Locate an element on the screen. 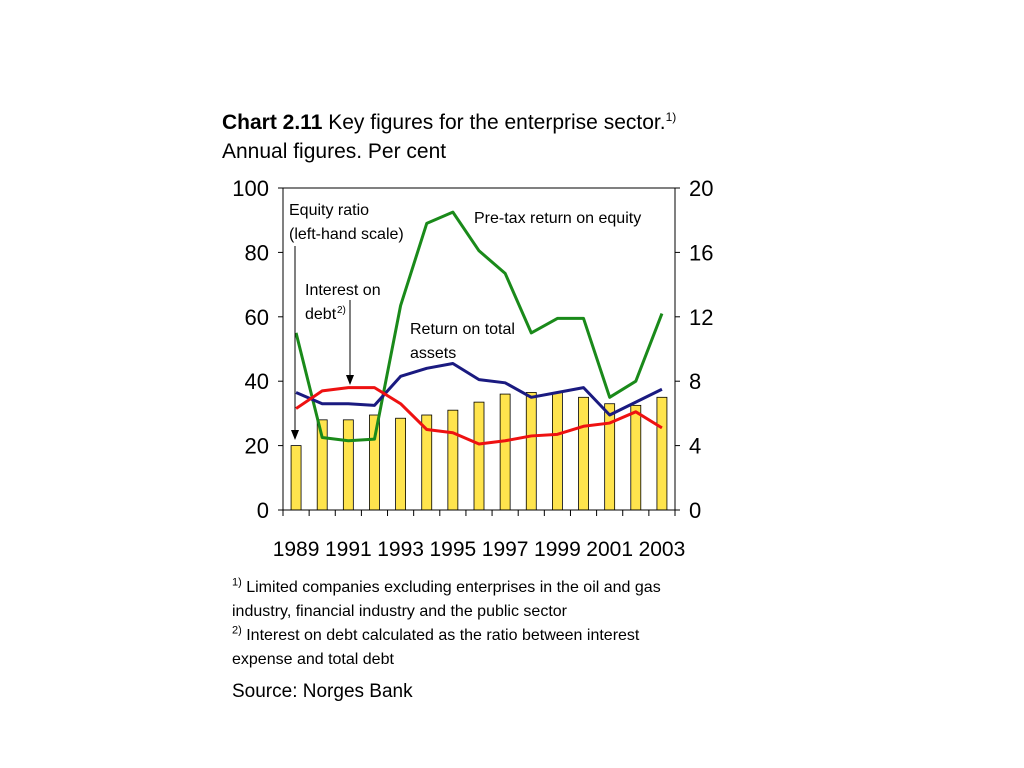  bar-1992 is located at coordinates (374, 462).